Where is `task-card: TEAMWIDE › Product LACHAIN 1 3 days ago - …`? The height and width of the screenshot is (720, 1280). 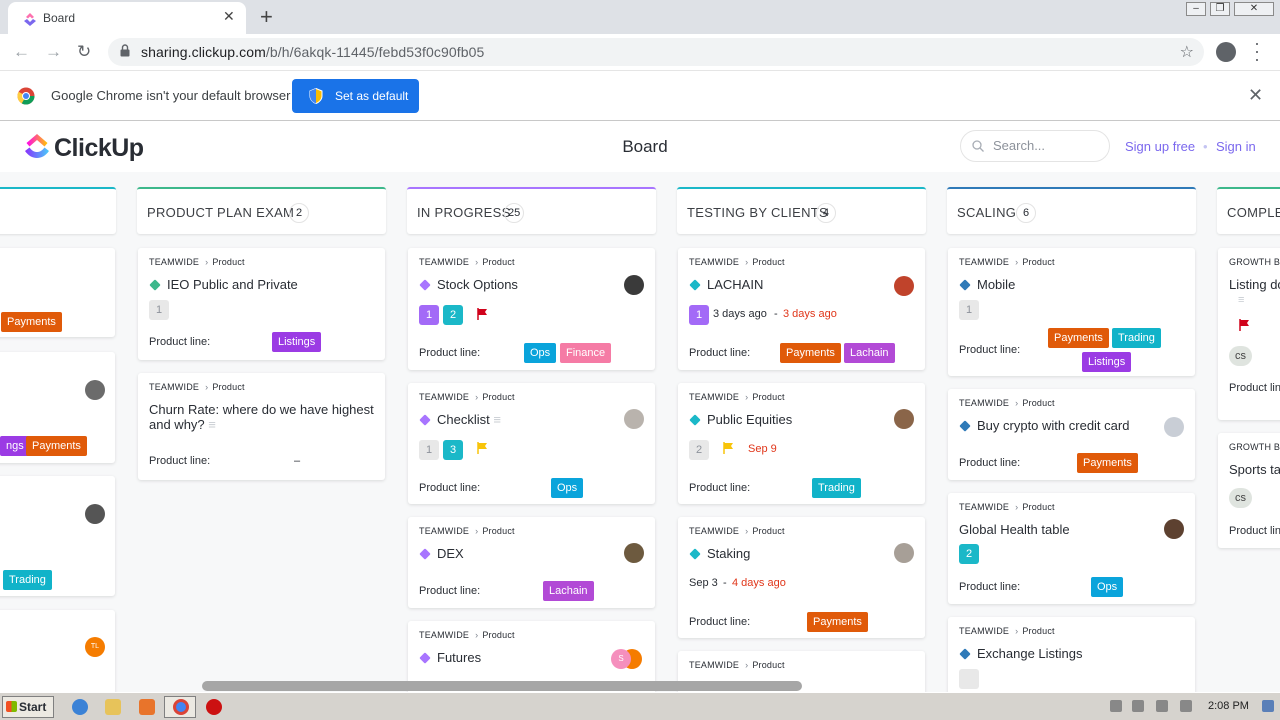
task-card: TEAMWIDE › Product LACHAIN 1 3 days ago - … is located at coordinates (801, 309).